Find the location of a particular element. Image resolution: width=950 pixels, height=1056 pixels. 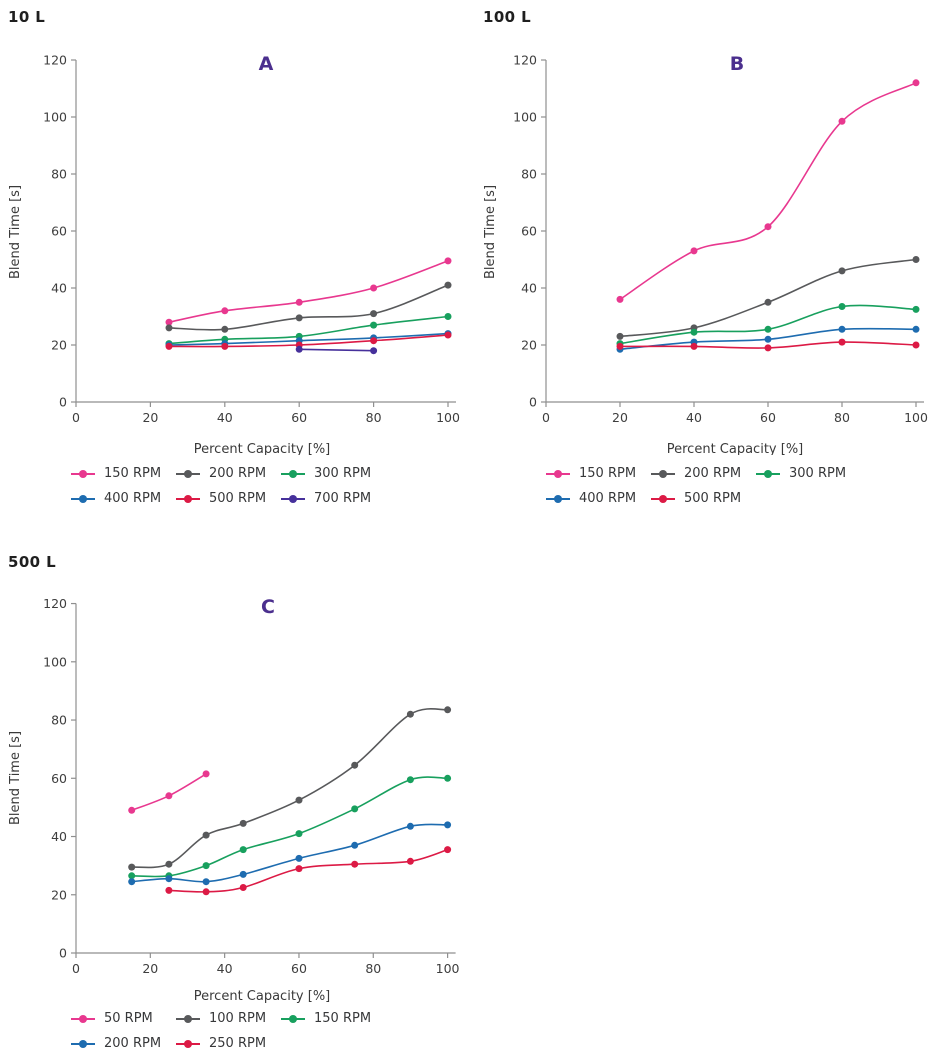

legend-item-300-rpm: 300 RPM is located at coordinates (807, 473).